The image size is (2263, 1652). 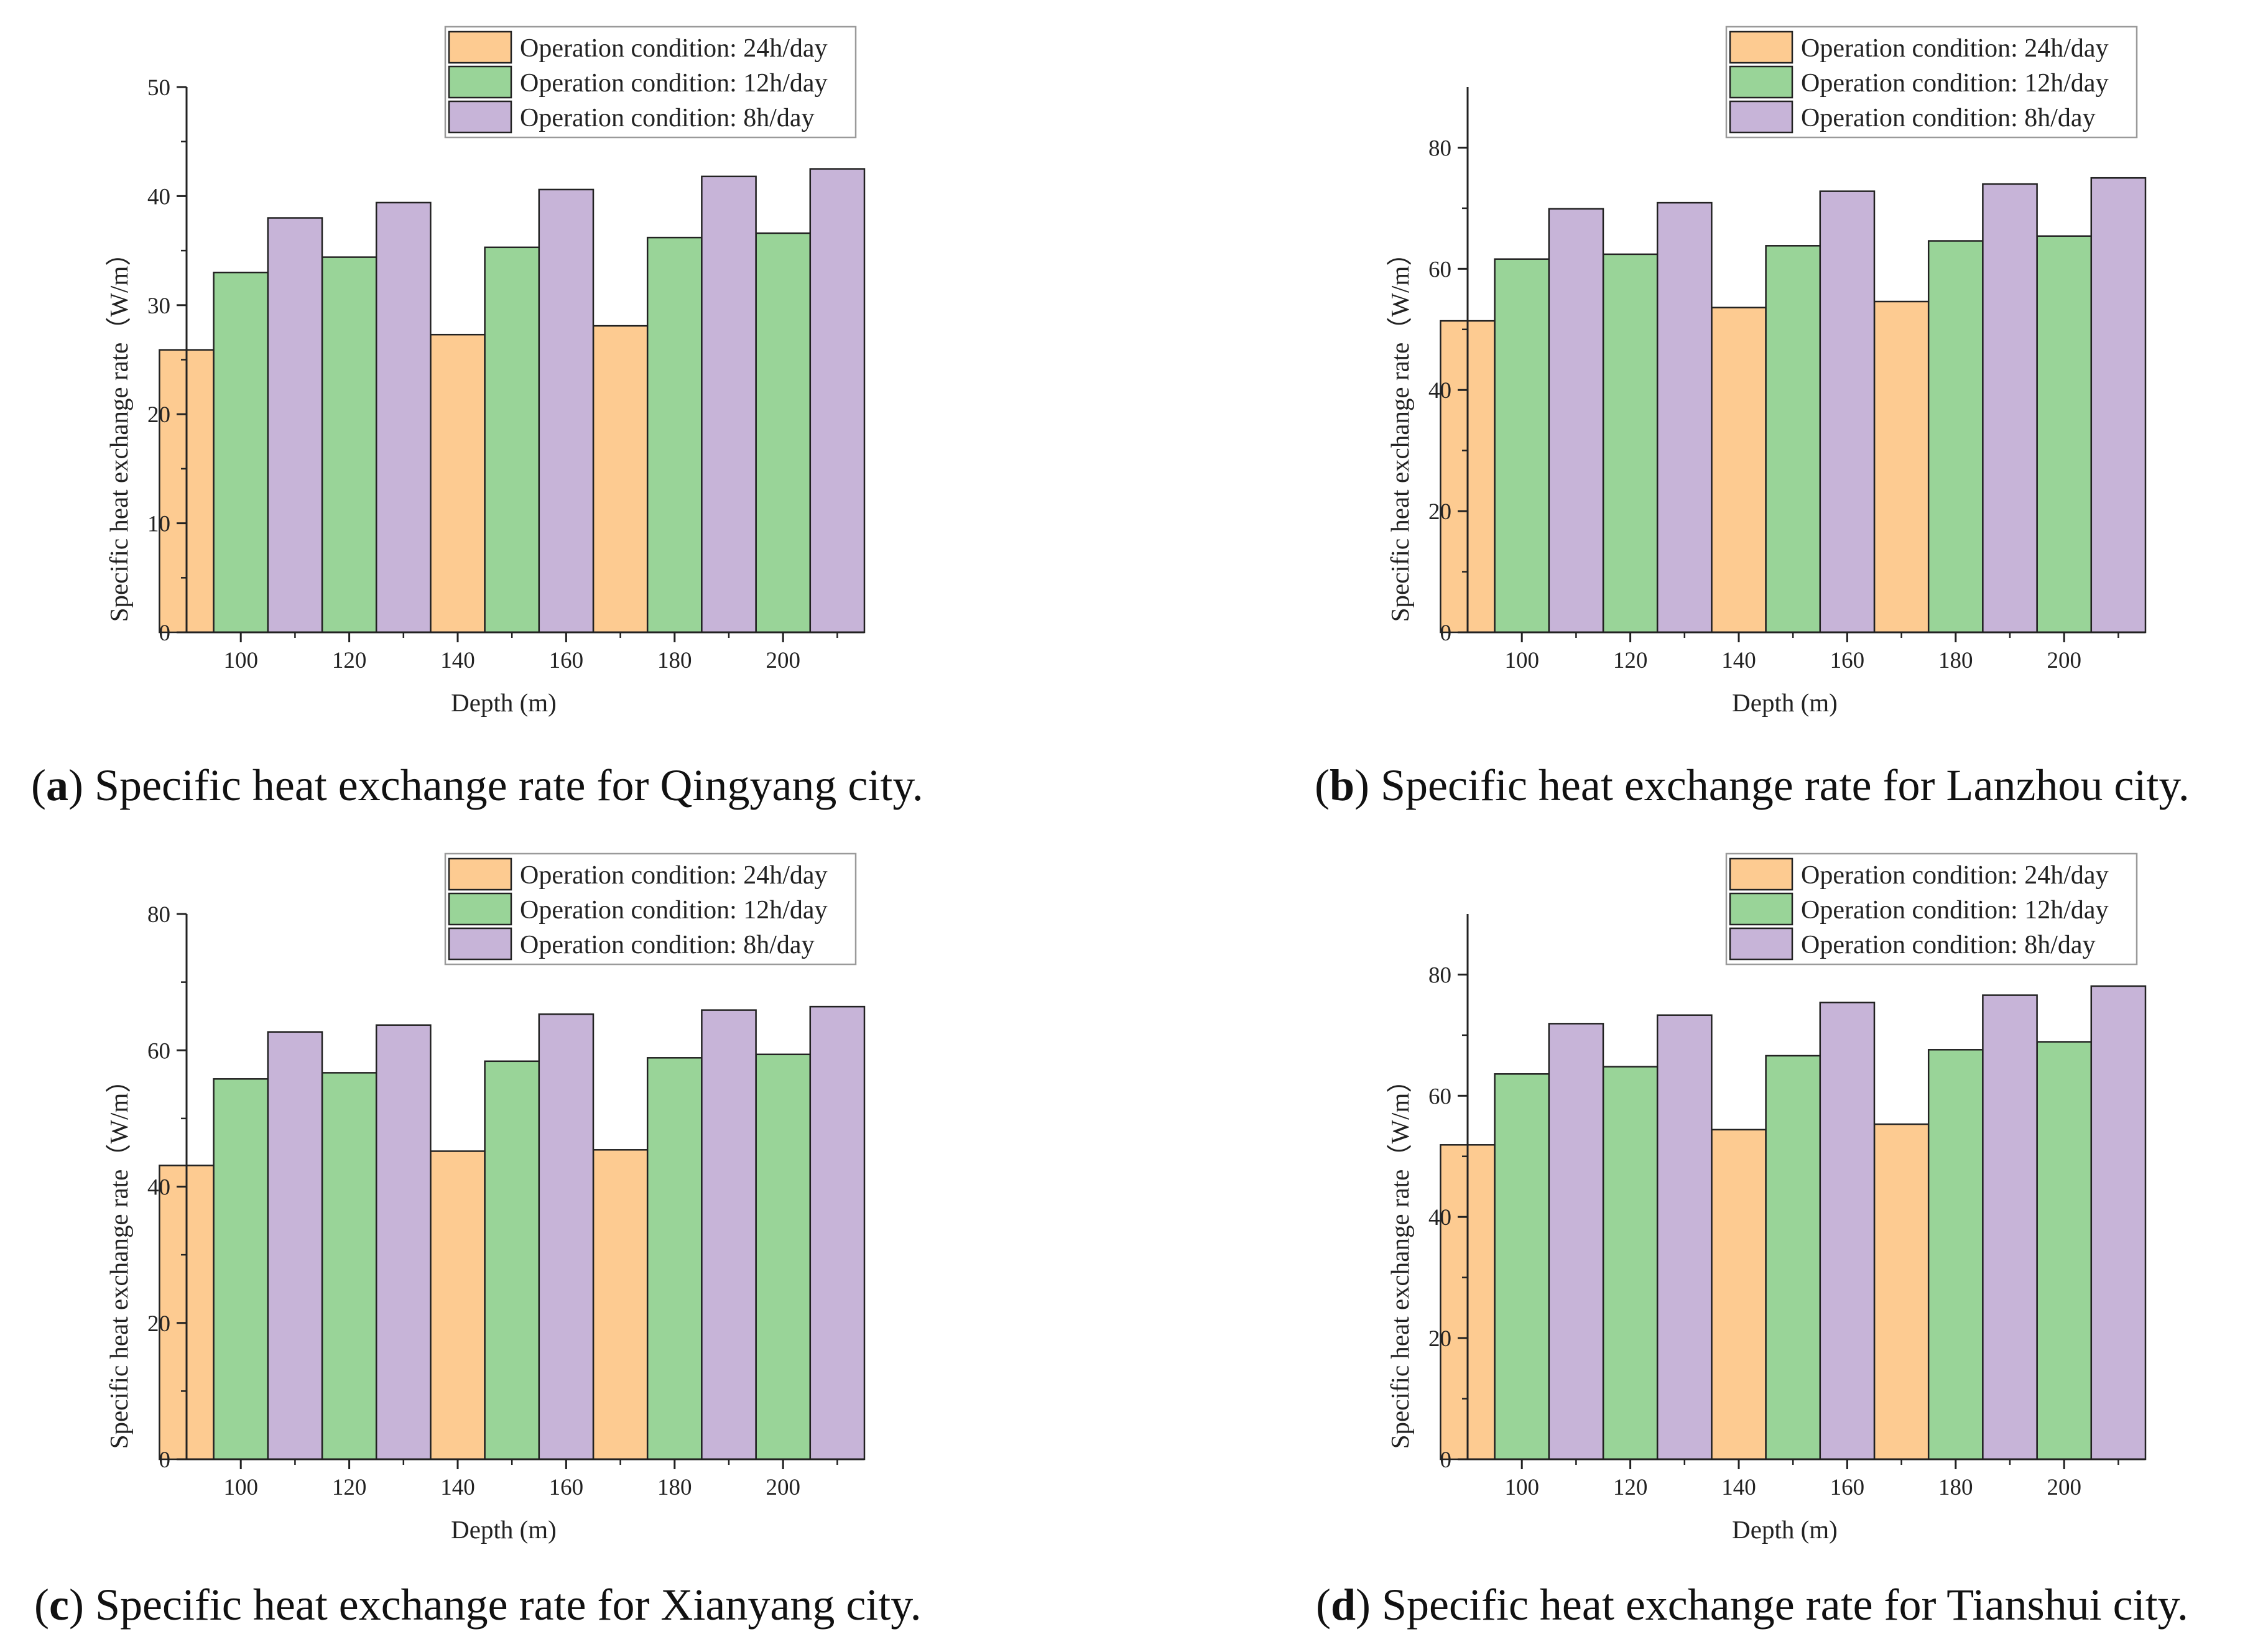 What do you see at coordinates (2064, 660) in the screenshot?
I see `x-tick-label-b-5: 200` at bounding box center [2064, 660].